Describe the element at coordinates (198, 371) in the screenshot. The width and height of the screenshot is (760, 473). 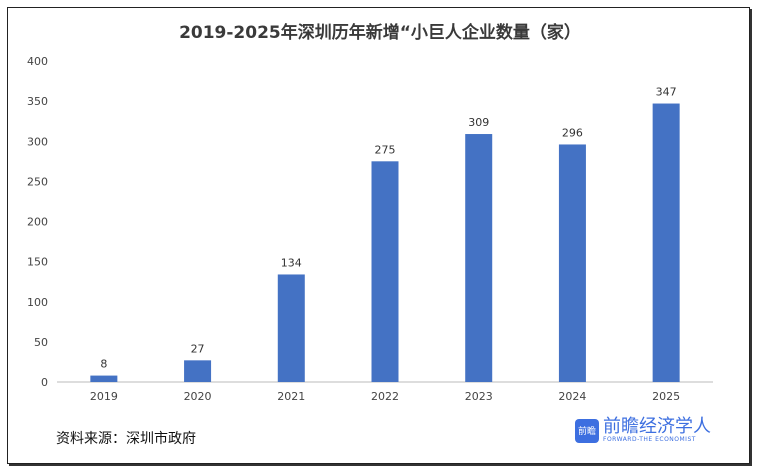
I see `bar-2020` at that location.